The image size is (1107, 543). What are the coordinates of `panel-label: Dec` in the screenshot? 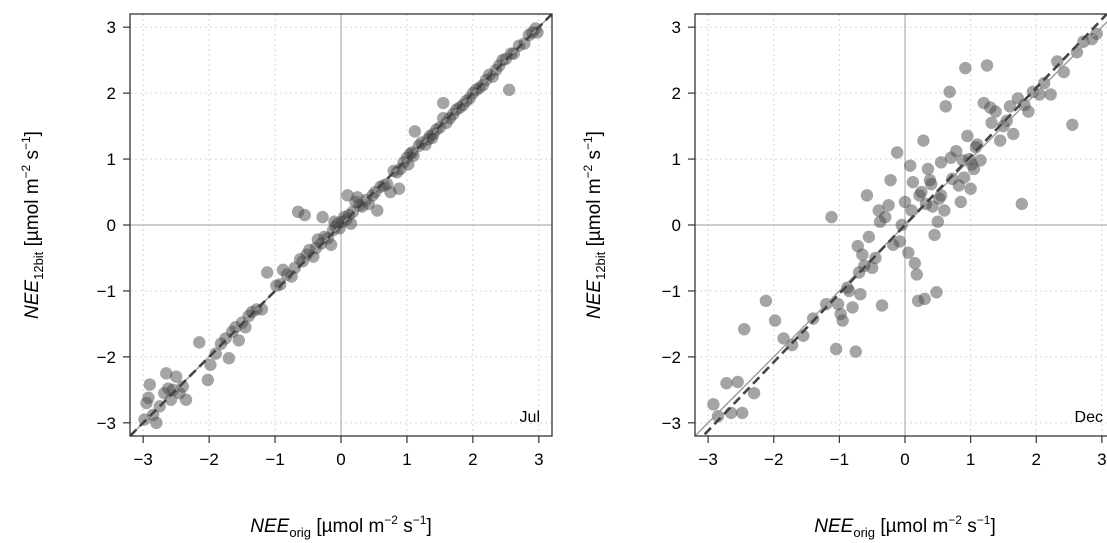 It's located at (1089, 417).